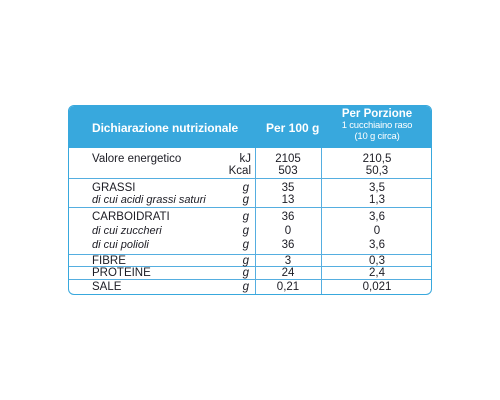  Describe the element at coordinates (114, 188) in the screenshot. I see `nutrient-name: GRASSI` at that location.